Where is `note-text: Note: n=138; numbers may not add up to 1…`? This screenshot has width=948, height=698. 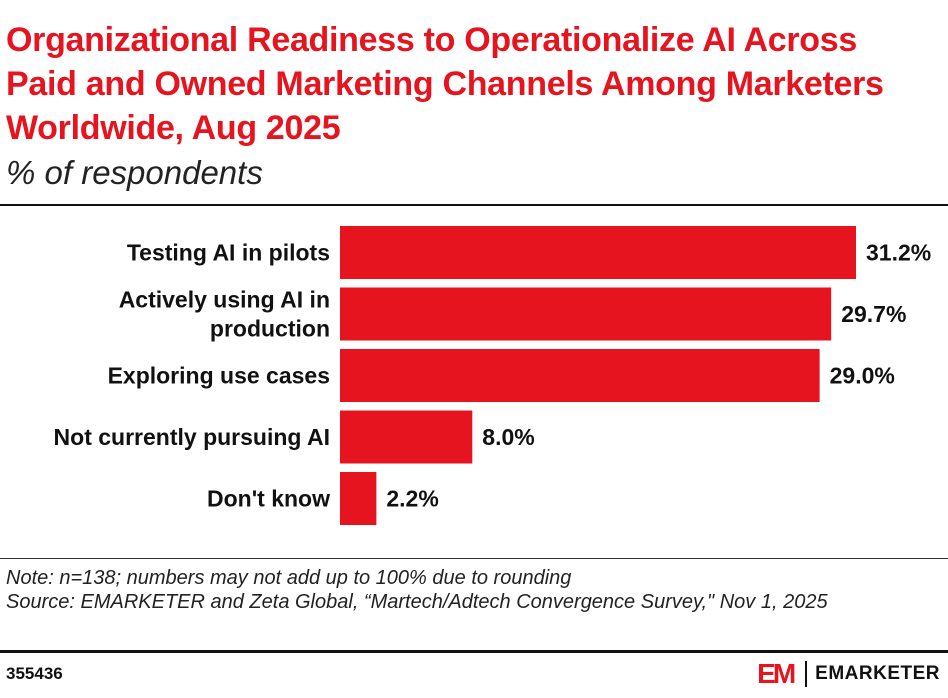 note-text: Note: n=138; numbers may not add up to 1… is located at coordinates (289, 578).